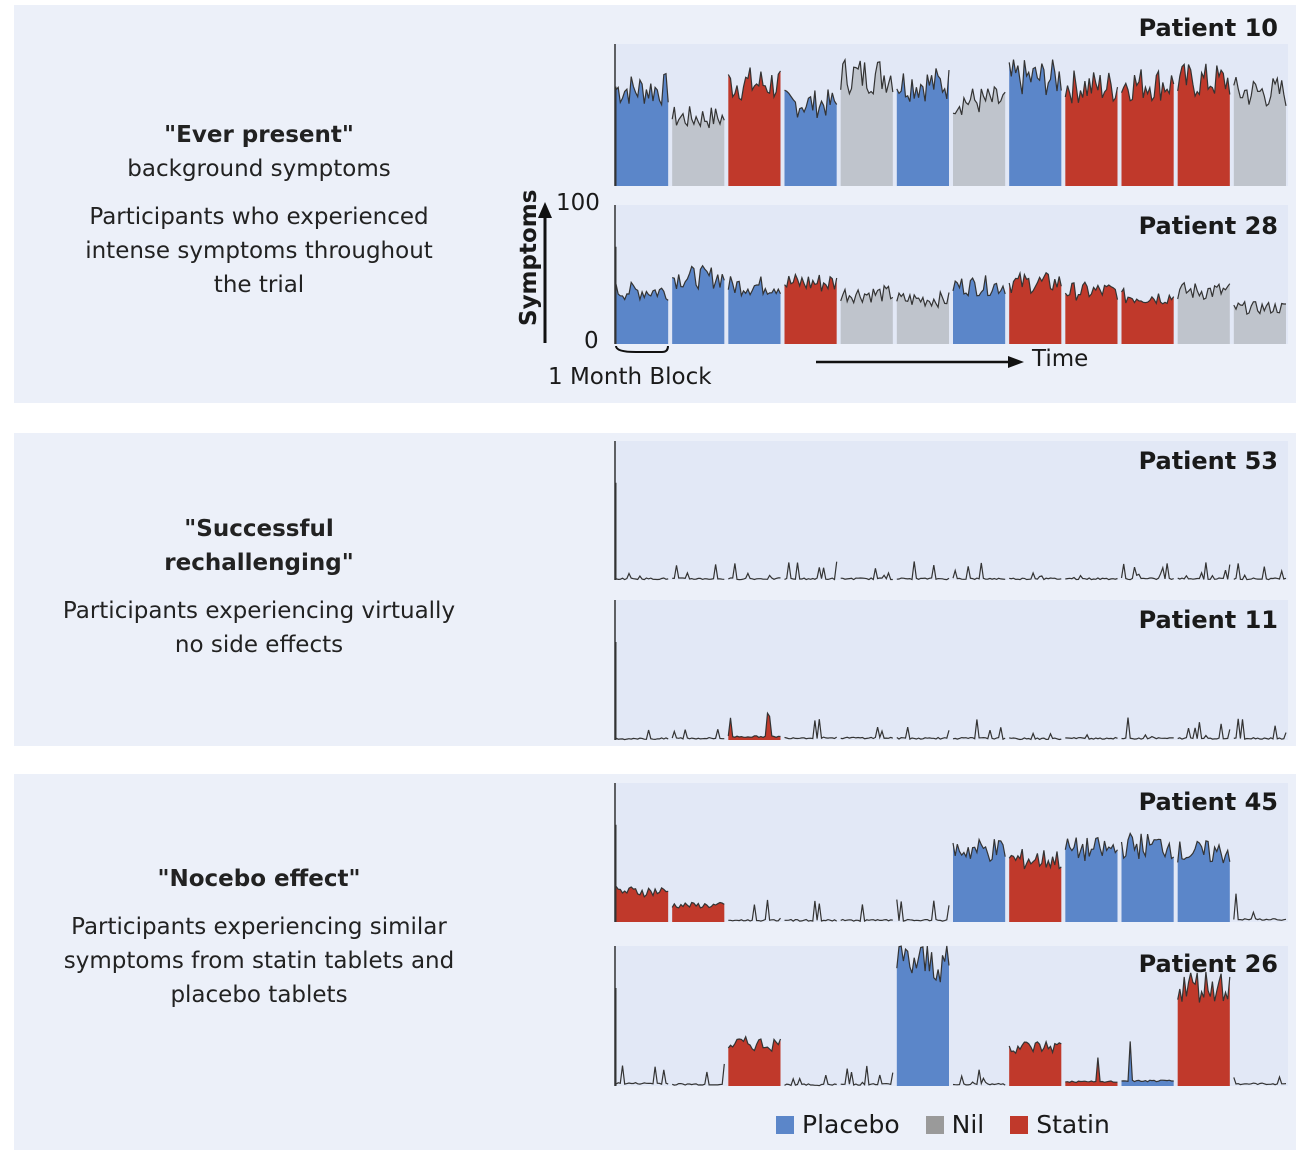  I want to click on time-arrowhead, so click(1016, 362).